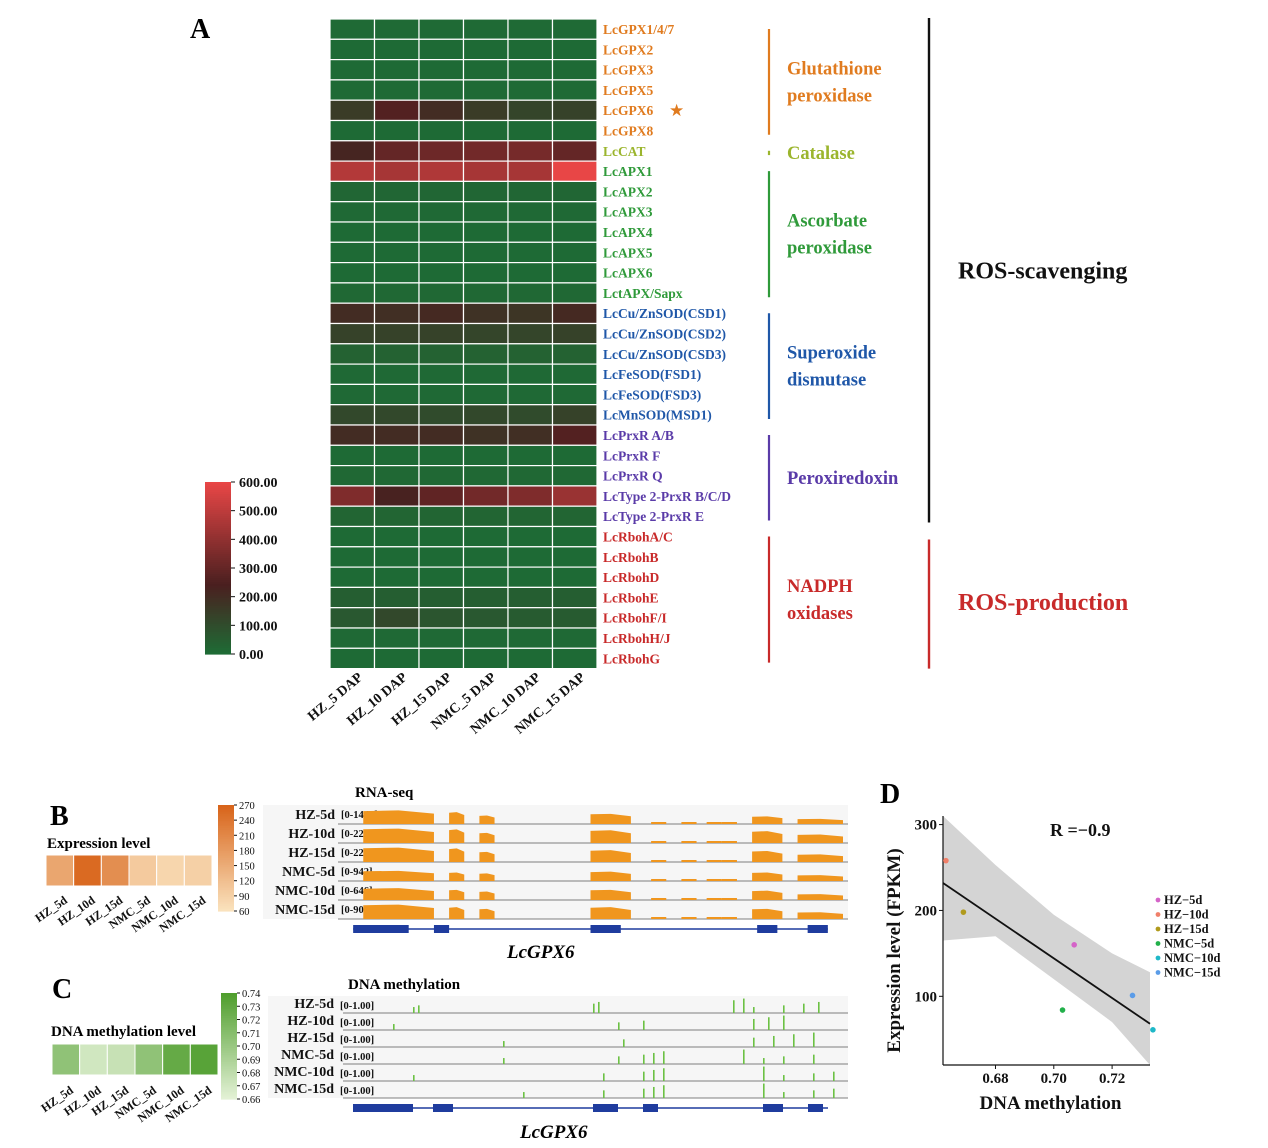  I want to click on group-label: peroxidase, so click(829, 249).